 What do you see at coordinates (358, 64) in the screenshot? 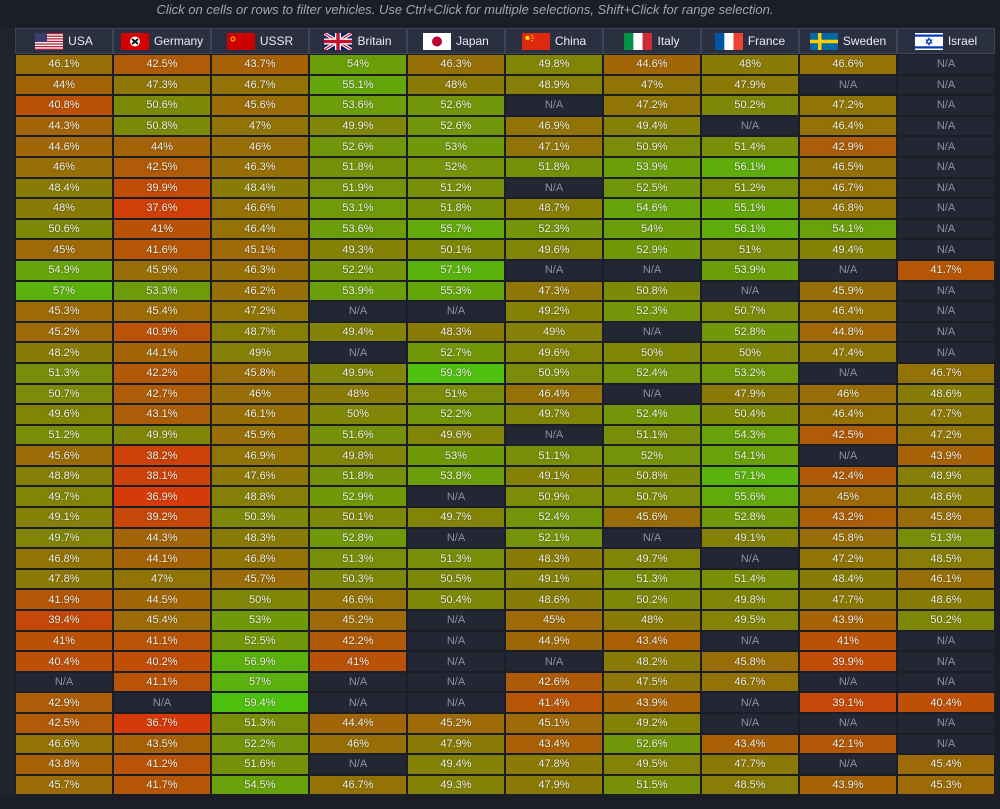
I see `table-cell: 54%` at bounding box center [358, 64].